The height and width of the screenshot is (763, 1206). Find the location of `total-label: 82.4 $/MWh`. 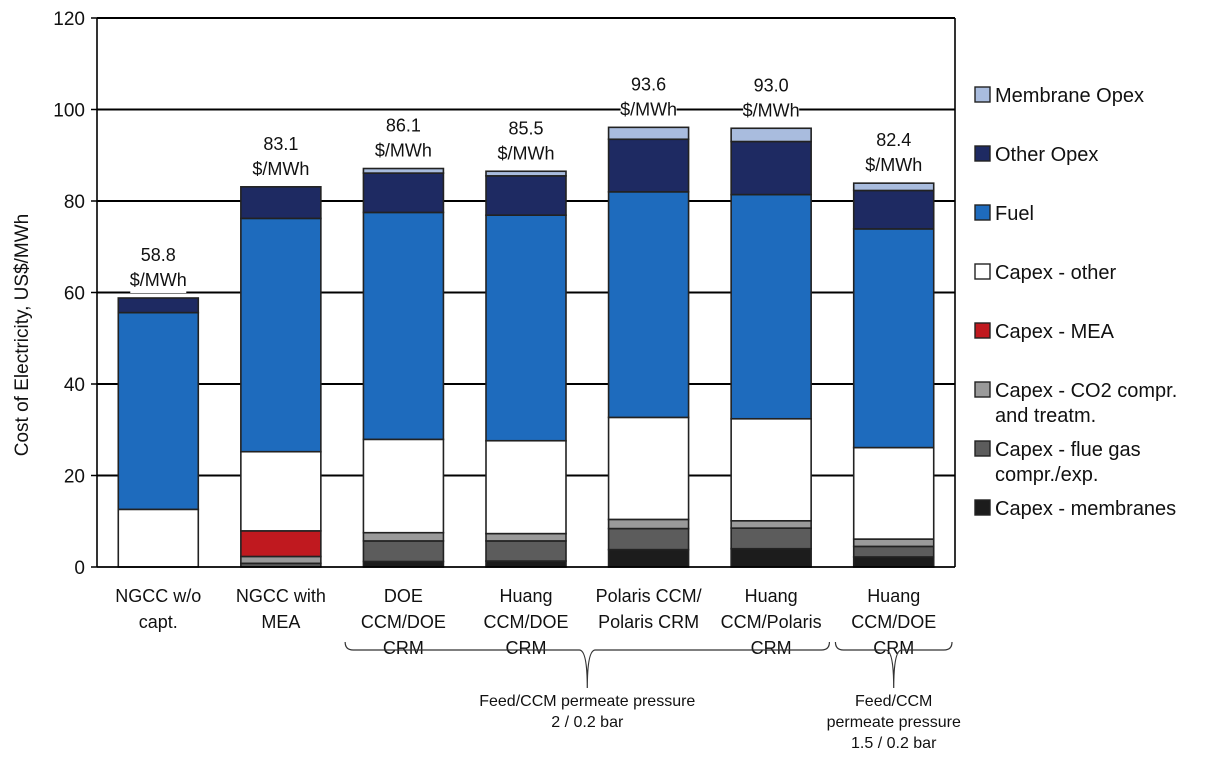

total-label: 82.4 $/MWh is located at coordinates (893, 152).